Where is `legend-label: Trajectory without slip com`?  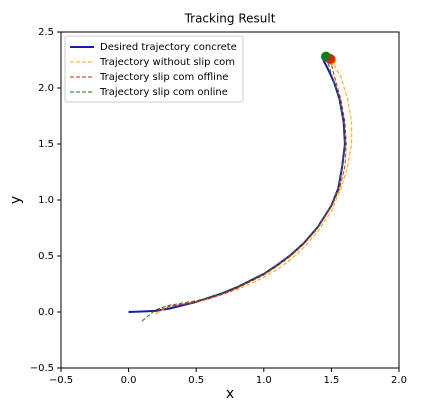 legend-label: Trajectory without slip com is located at coordinates (167, 62).